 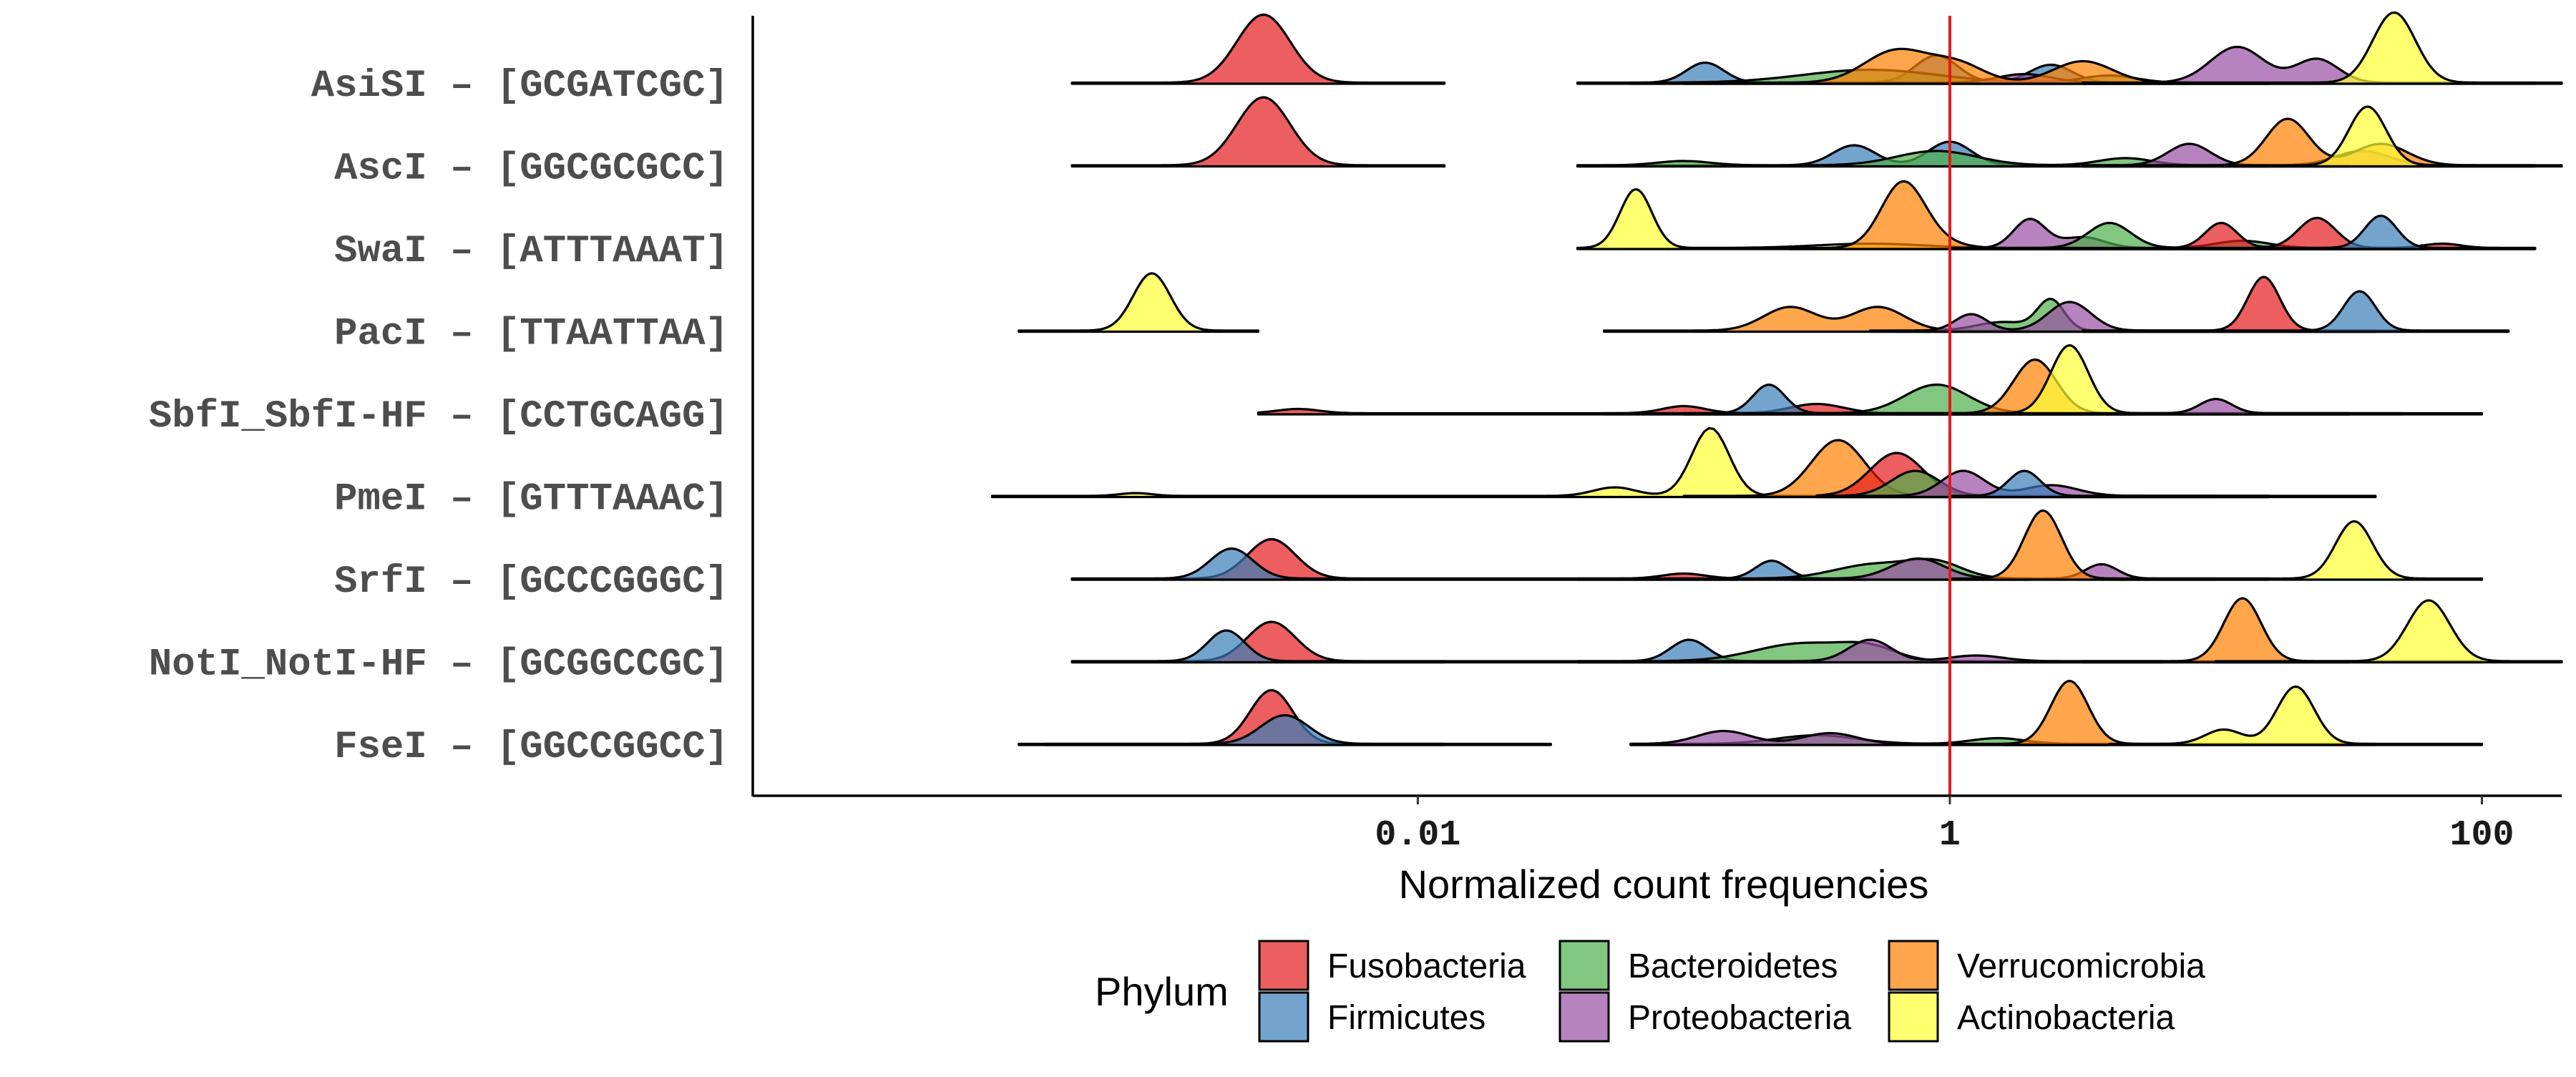 What do you see at coordinates (519, 86) in the screenshot?
I see `category-label: AsiSI – [GCGATCGC]` at bounding box center [519, 86].